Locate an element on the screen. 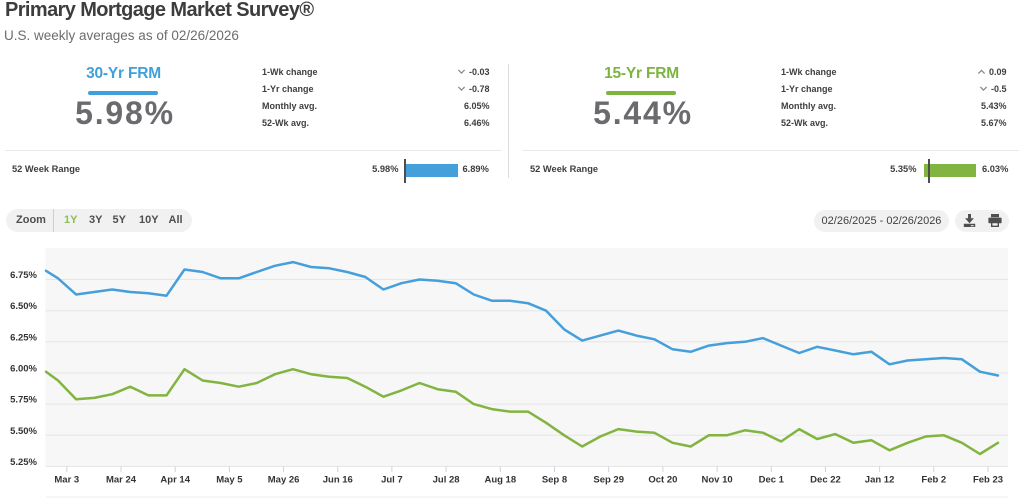  svg-text: Apr 14 is located at coordinates (175, 480).